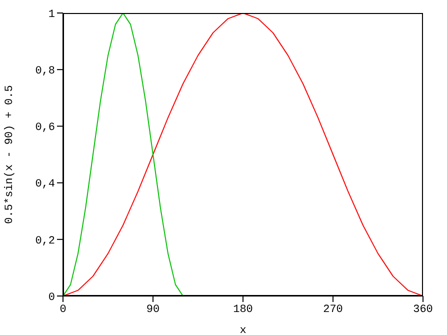 The height and width of the screenshot is (335, 447). Describe the element at coordinates (51, 298) in the screenshot. I see `y-tick-label: 0` at that location.